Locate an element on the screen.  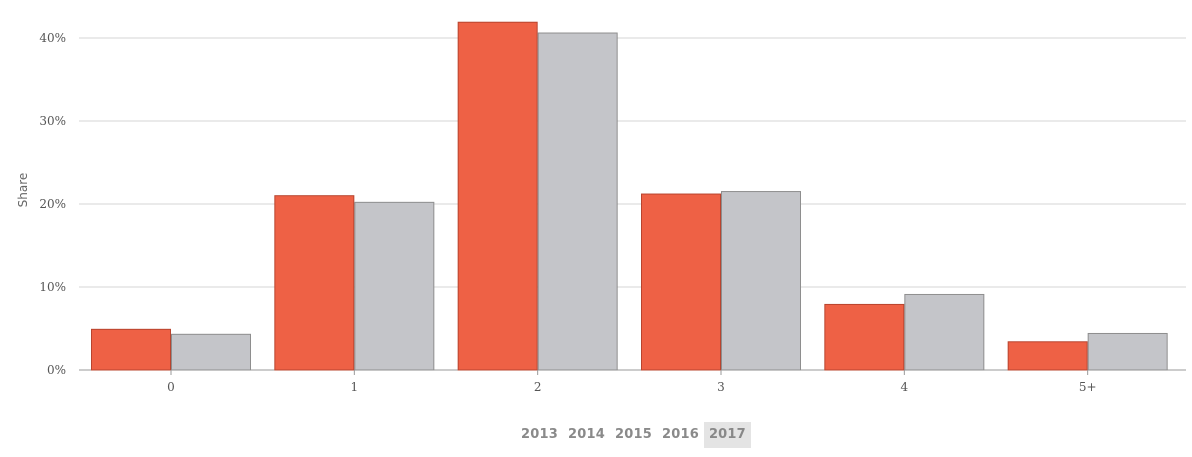
y-tick-label: 0% is located at coordinates (56, 370).